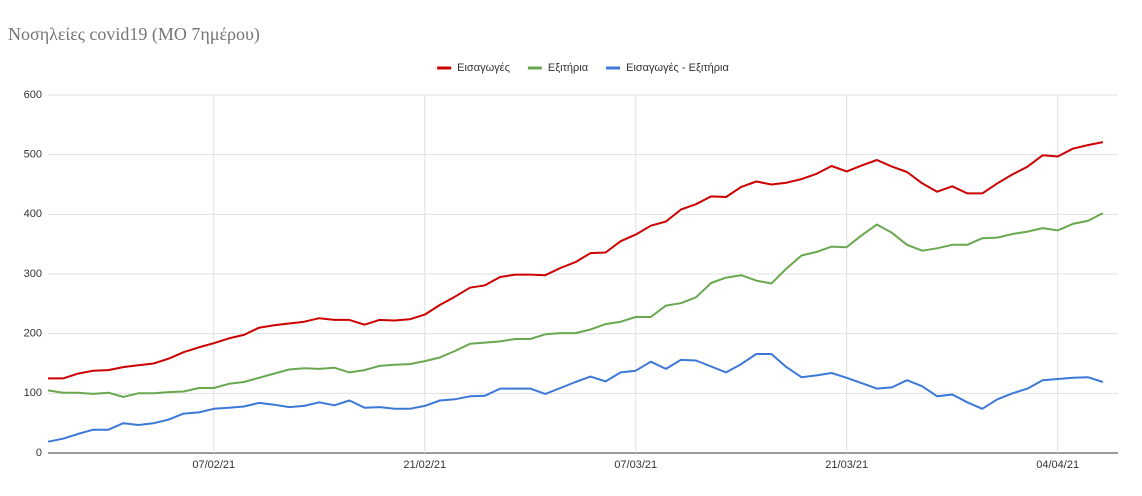 The height and width of the screenshot is (496, 1142). Describe the element at coordinates (846, 465) in the screenshot. I see `x-tick-label: 21/03/21` at that location.